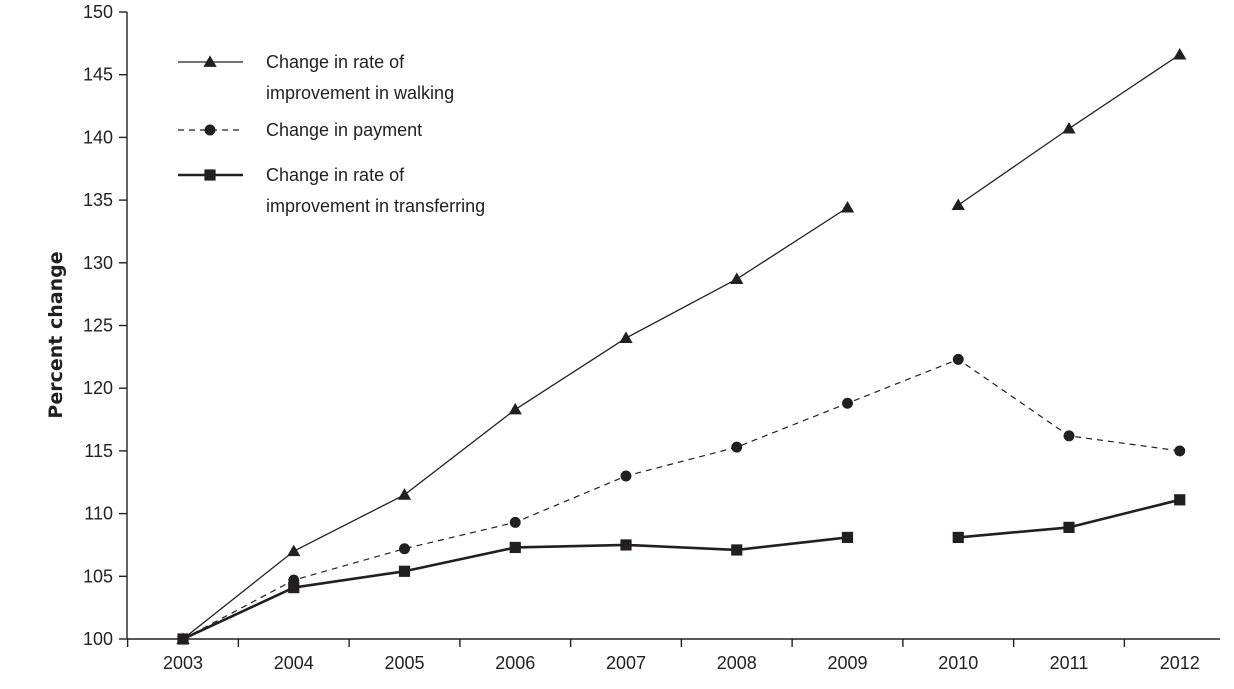  I want to click on x-tick-label: 2004, so click(294, 663).